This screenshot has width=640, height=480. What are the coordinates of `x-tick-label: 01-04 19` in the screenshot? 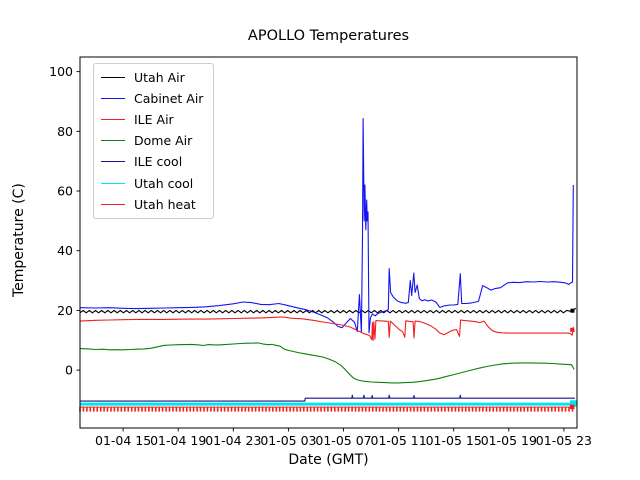 It's located at (178, 440).